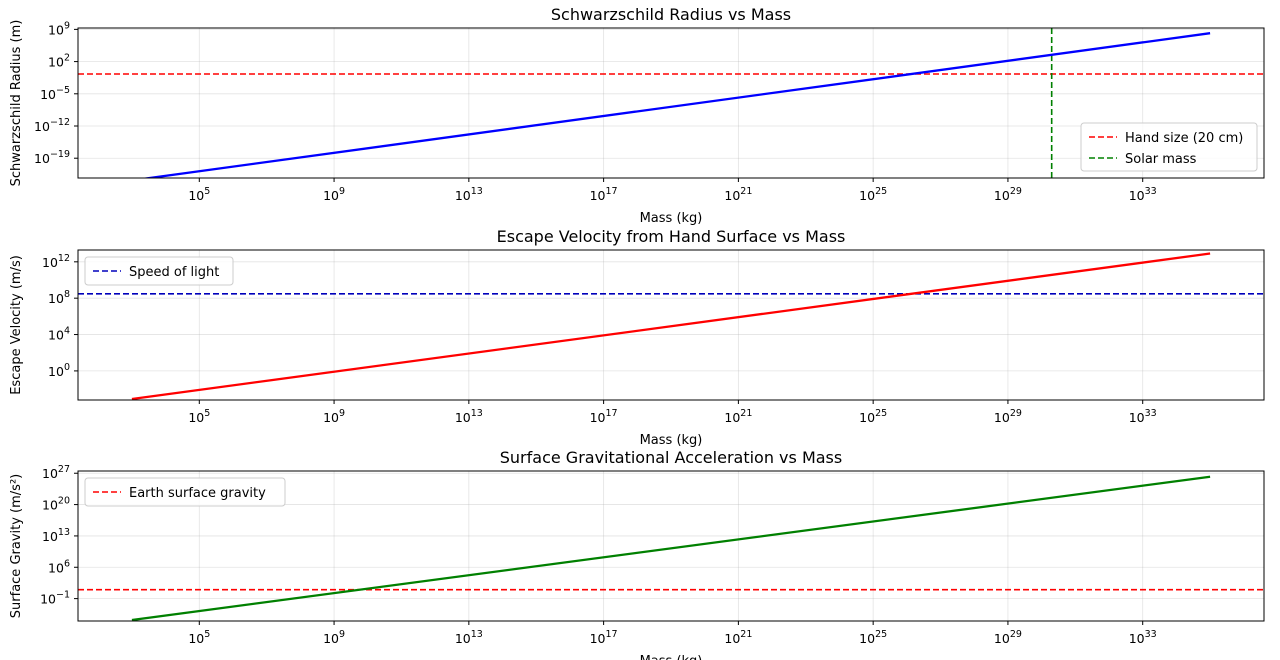 Image resolution: width=1280 pixels, height=660 pixels. I want to click on y-tick-label: 10⁸, so click(59, 297).